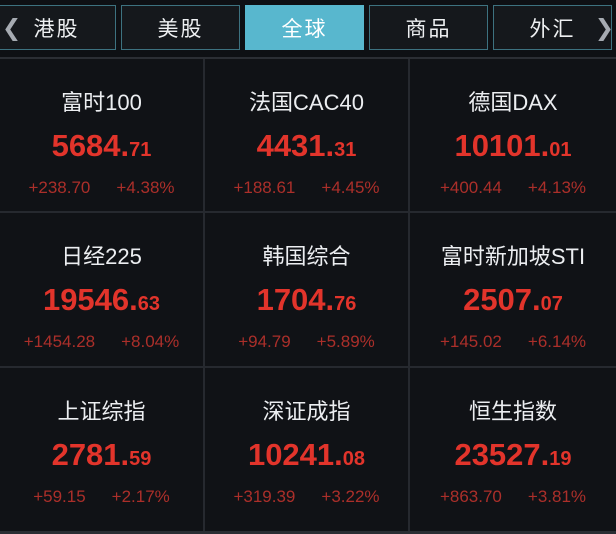 The image size is (616, 534). What do you see at coordinates (306, 188) in the screenshot?
I see `index-change-row: +188.61 +4.45%` at bounding box center [306, 188].